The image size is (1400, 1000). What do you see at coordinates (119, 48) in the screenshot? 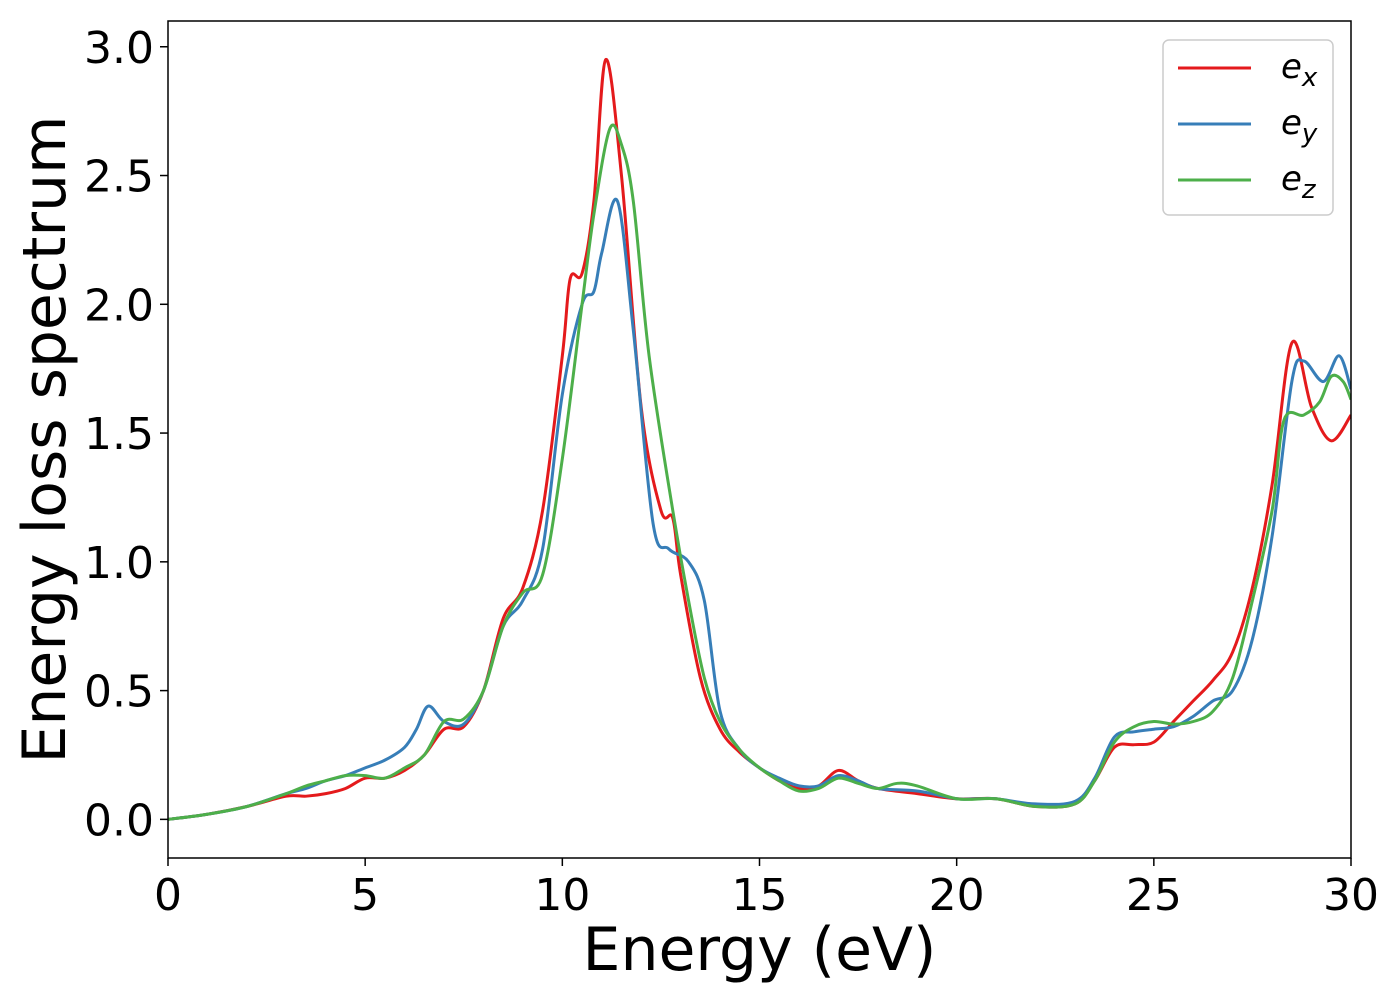
I see `y-tick-label: 3.0` at bounding box center [119, 48].